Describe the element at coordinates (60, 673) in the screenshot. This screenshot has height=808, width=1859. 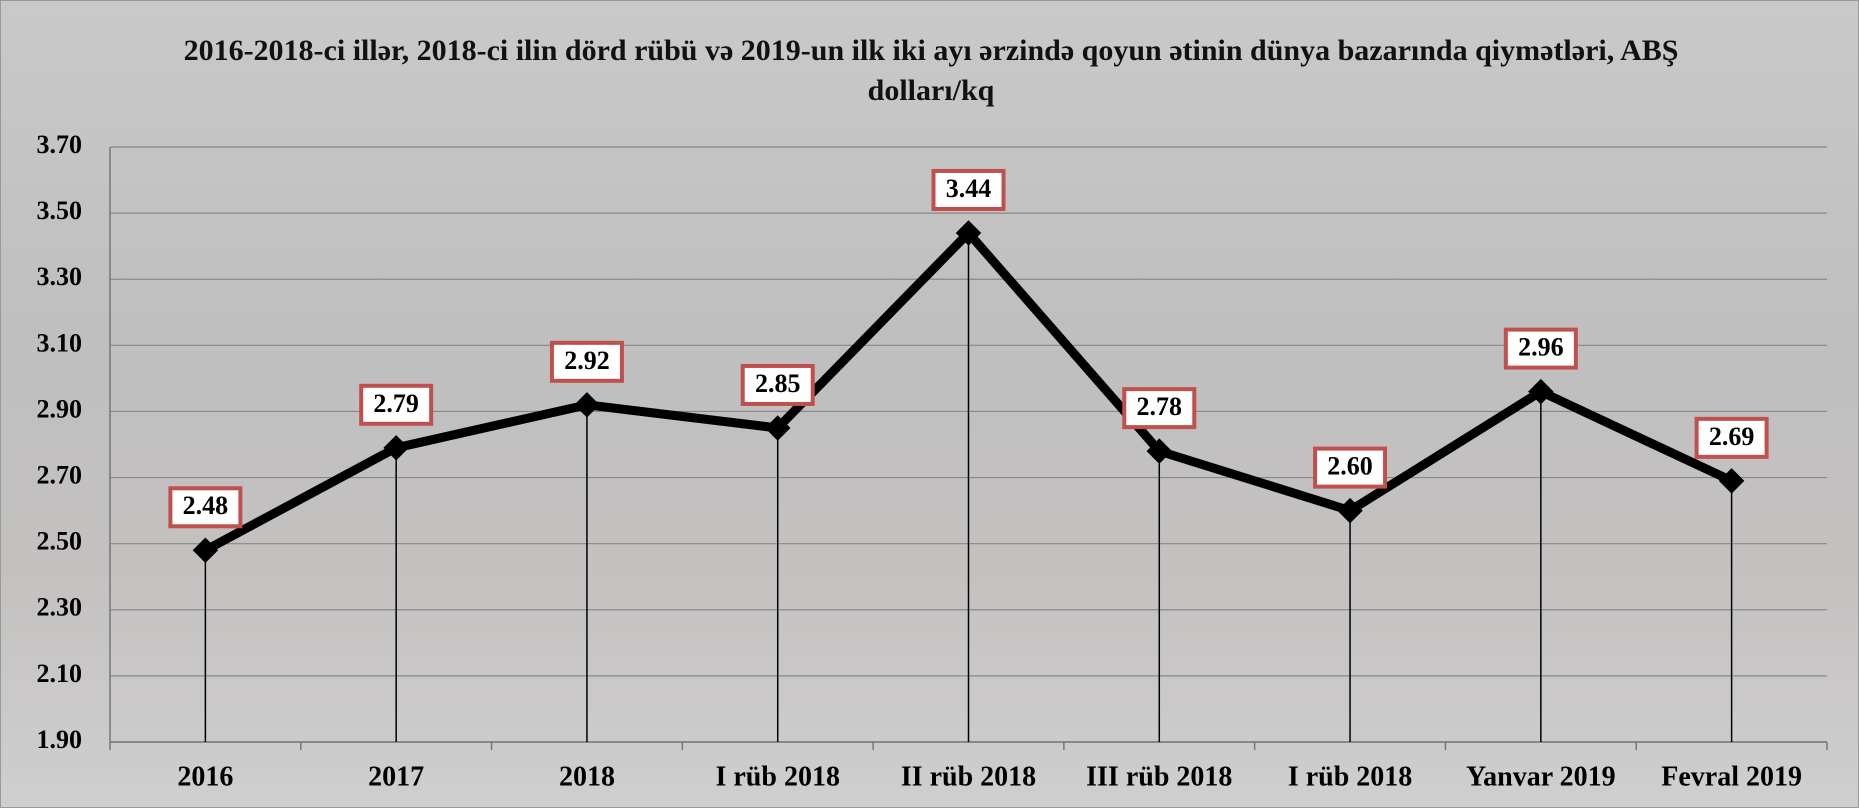
I see `y-tick-label: 2.10` at that location.